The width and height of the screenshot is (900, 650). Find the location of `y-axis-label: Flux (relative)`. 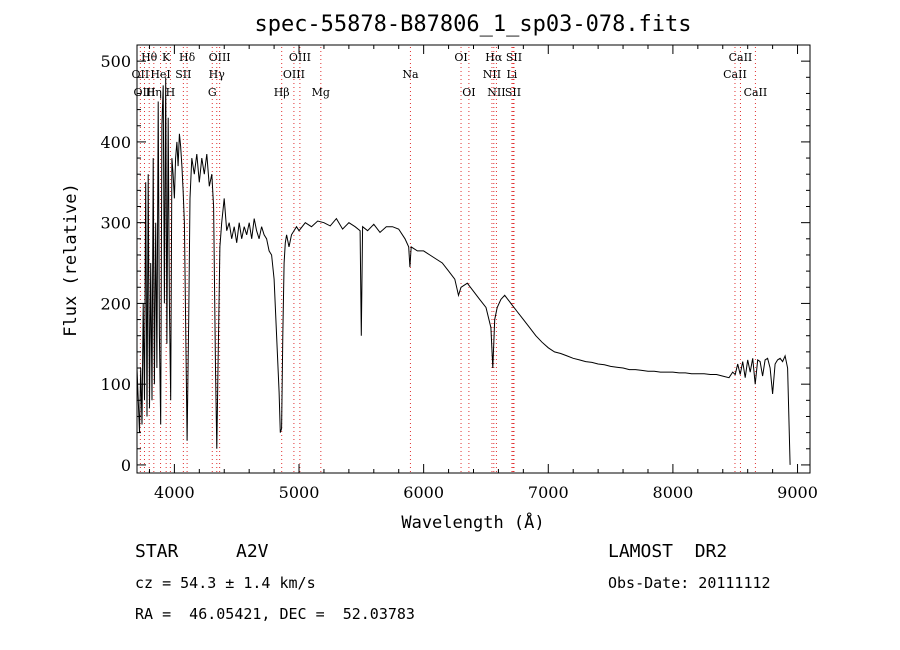

y-axis-label: Flux (relative) is located at coordinates (71, 260).